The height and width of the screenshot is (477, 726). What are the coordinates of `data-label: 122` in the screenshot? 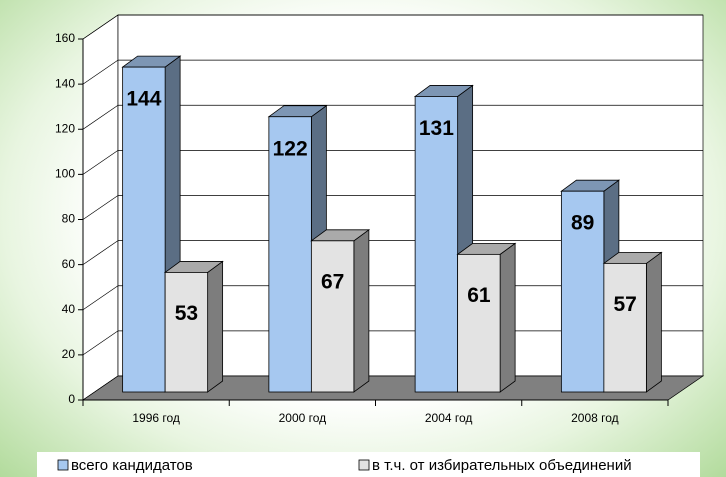 It's located at (290, 148).